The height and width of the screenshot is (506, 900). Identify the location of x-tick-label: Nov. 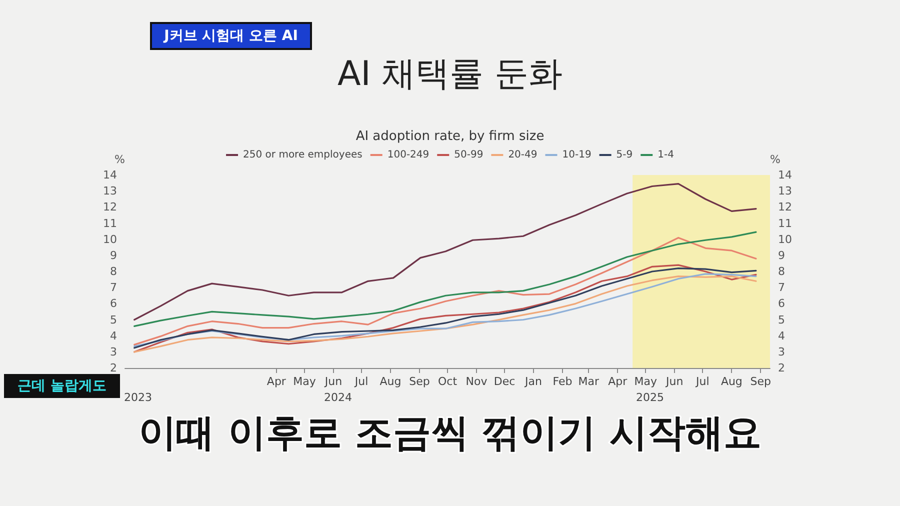
(477, 381).